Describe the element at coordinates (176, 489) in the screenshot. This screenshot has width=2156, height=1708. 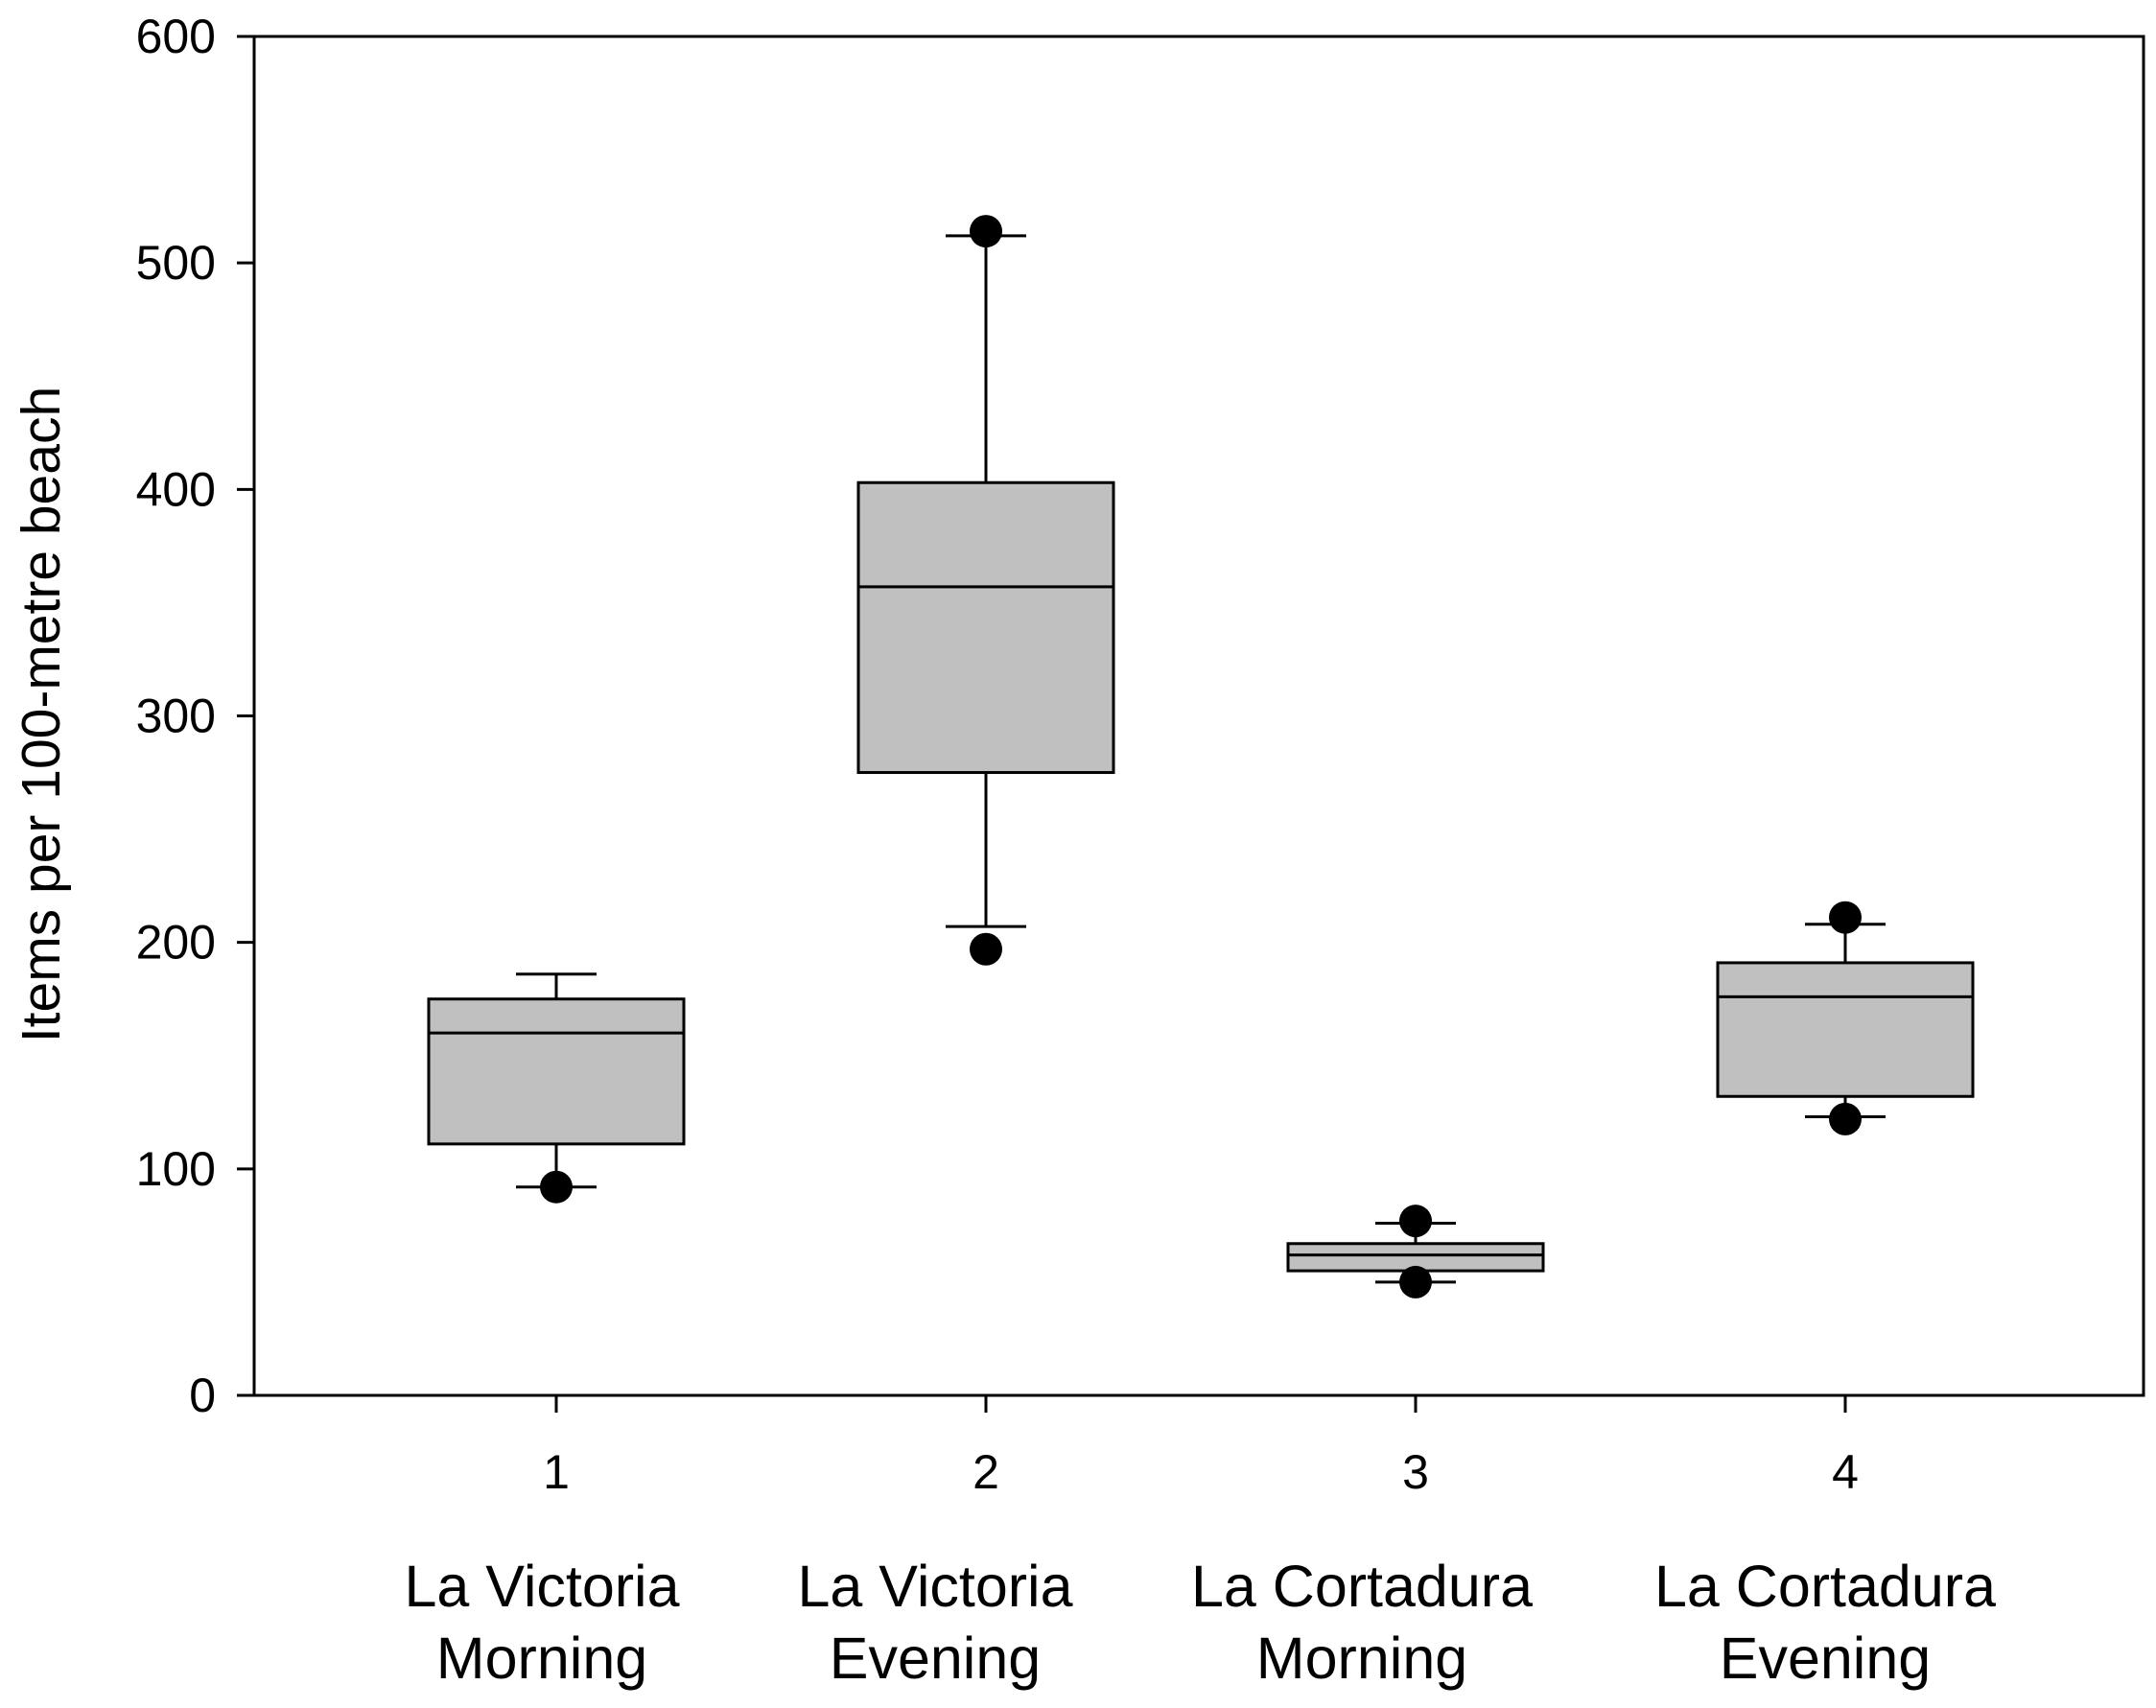
I see `y-tick-label: 400` at that location.